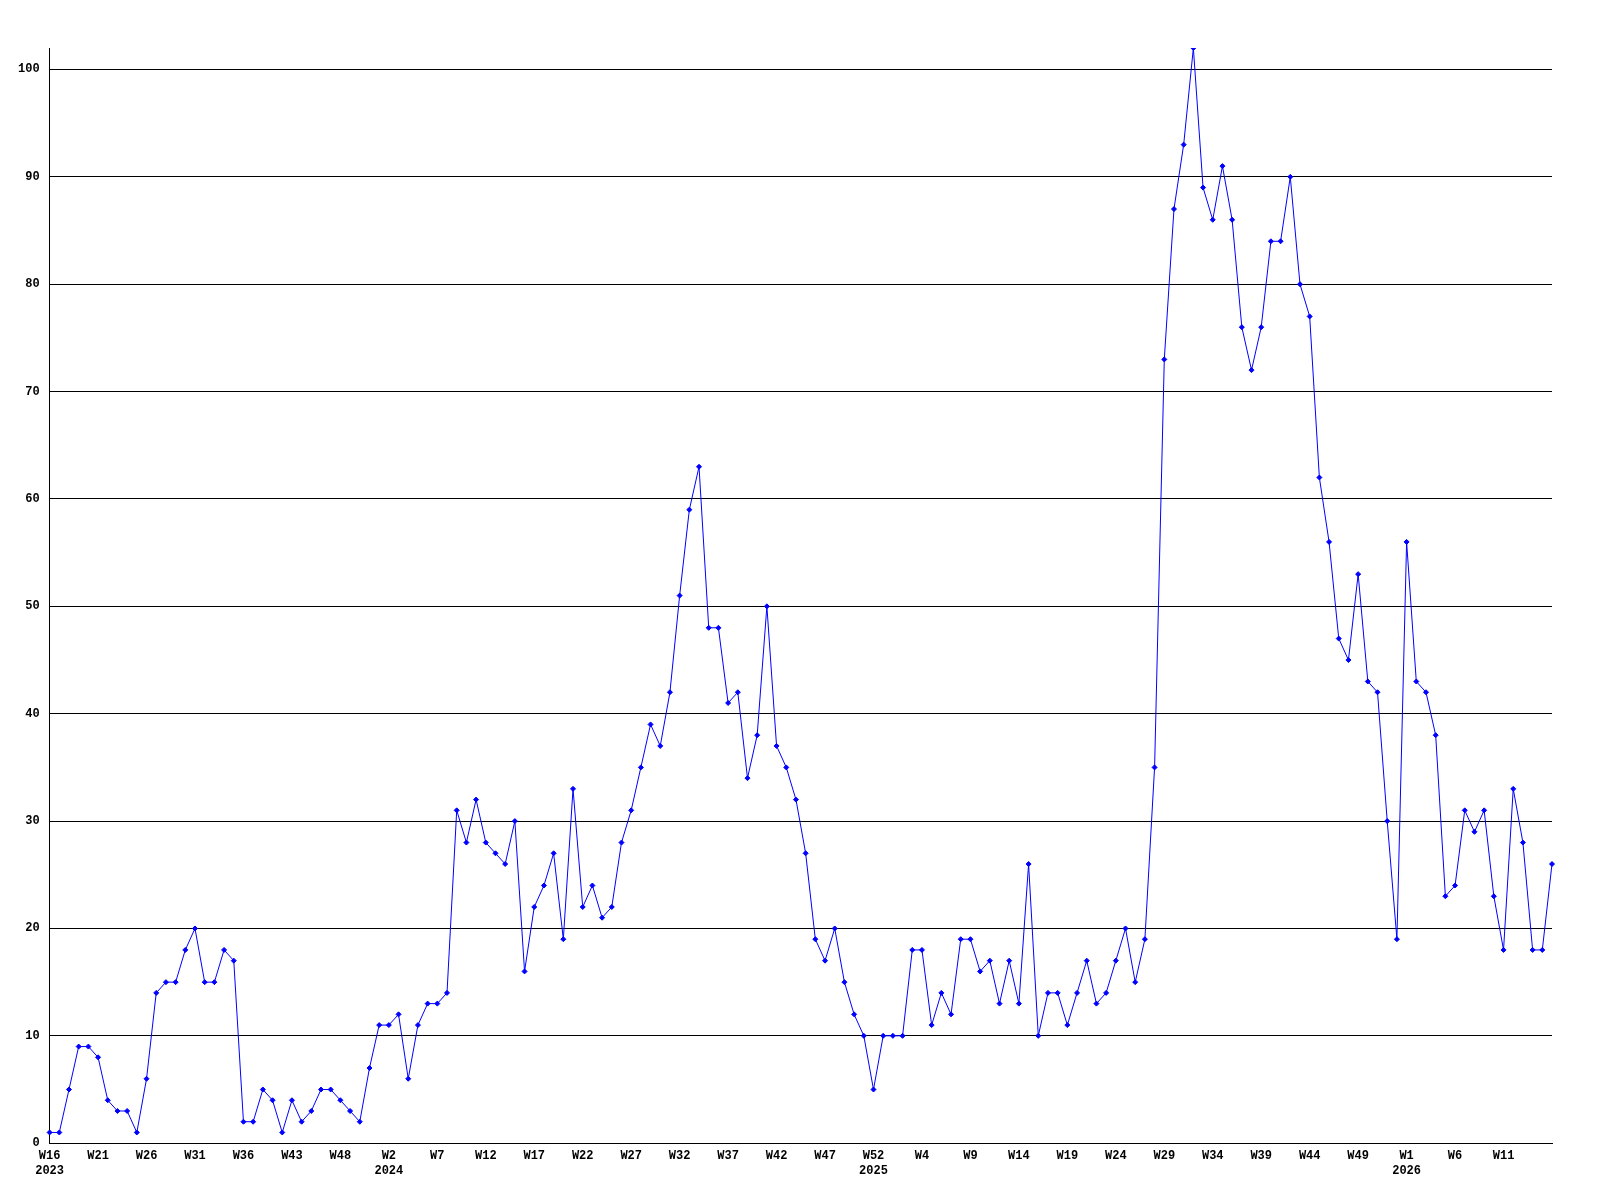  I want to click on x-tick-label: W42, so click(776, 1156).